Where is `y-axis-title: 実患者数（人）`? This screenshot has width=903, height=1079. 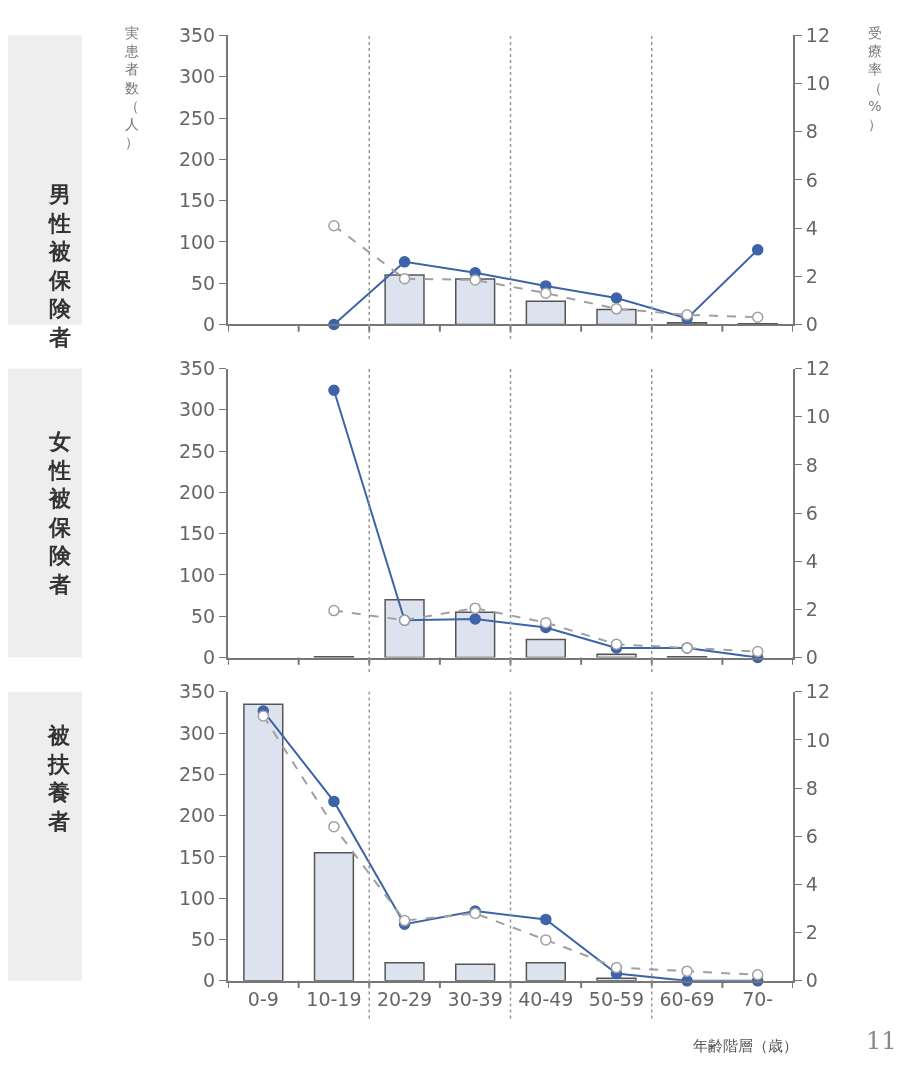
y-axis-title: 実患者数（人） is located at coordinates (131, 88).